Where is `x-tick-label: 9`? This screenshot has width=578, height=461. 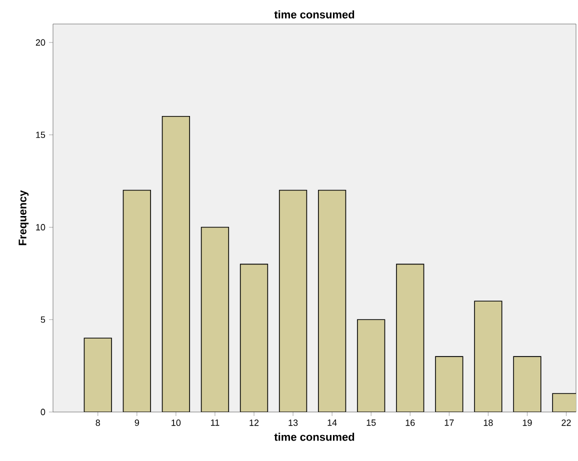
x-tick-label: 9 is located at coordinates (136, 423).